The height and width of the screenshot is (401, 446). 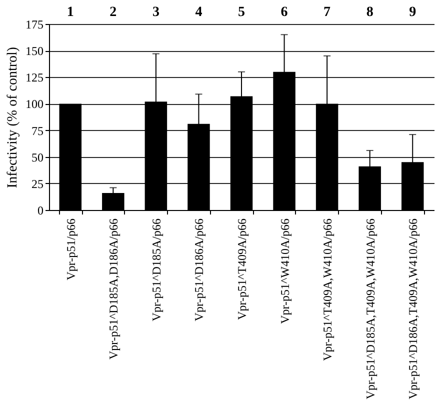 I want to click on text: 9, so click(x=412, y=12).